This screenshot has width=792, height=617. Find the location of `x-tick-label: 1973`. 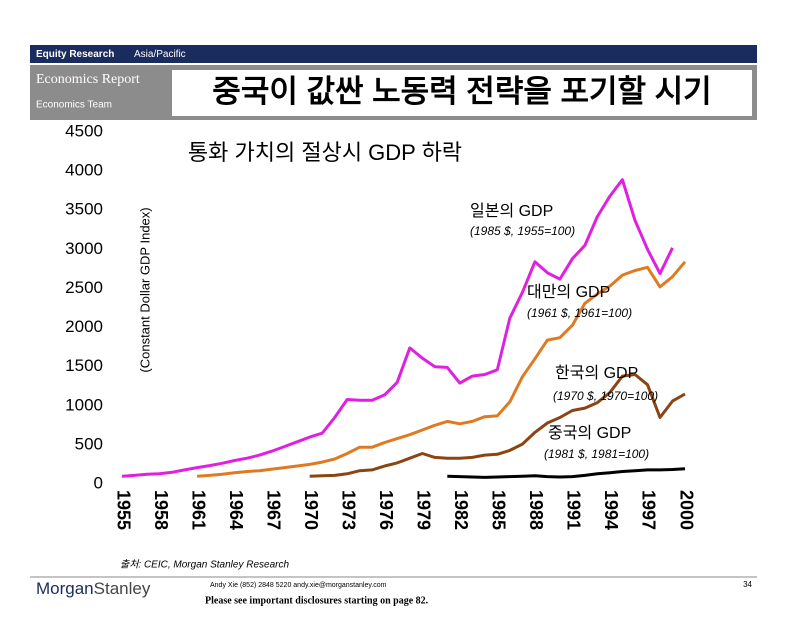

x-tick-label: 1973 is located at coordinates (348, 510).